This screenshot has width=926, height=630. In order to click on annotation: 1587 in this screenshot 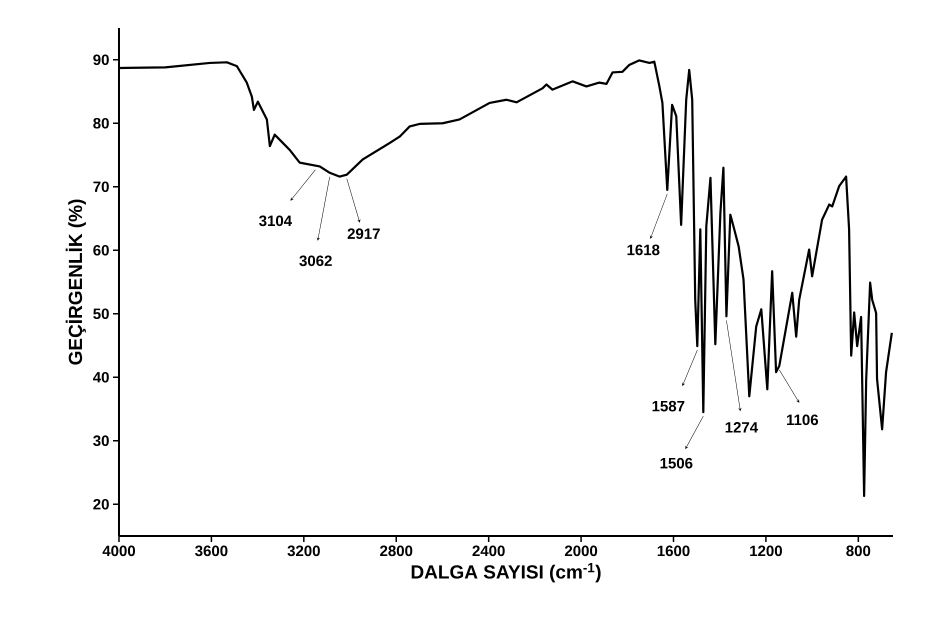, I will do `click(668, 406)`.